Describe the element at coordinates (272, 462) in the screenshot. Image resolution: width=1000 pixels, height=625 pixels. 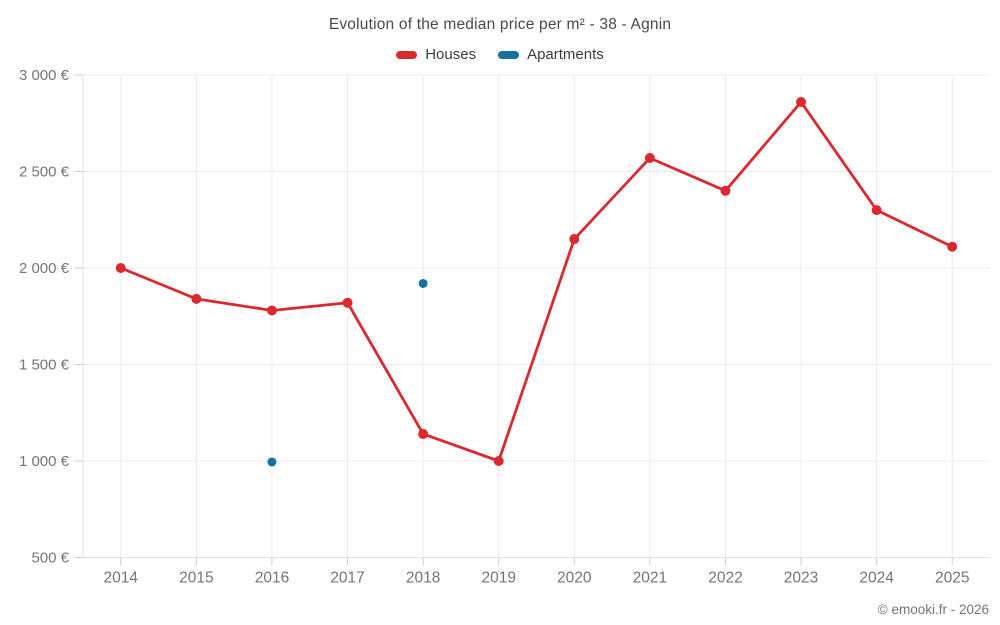
I see `data-point-apartments-2016` at that location.